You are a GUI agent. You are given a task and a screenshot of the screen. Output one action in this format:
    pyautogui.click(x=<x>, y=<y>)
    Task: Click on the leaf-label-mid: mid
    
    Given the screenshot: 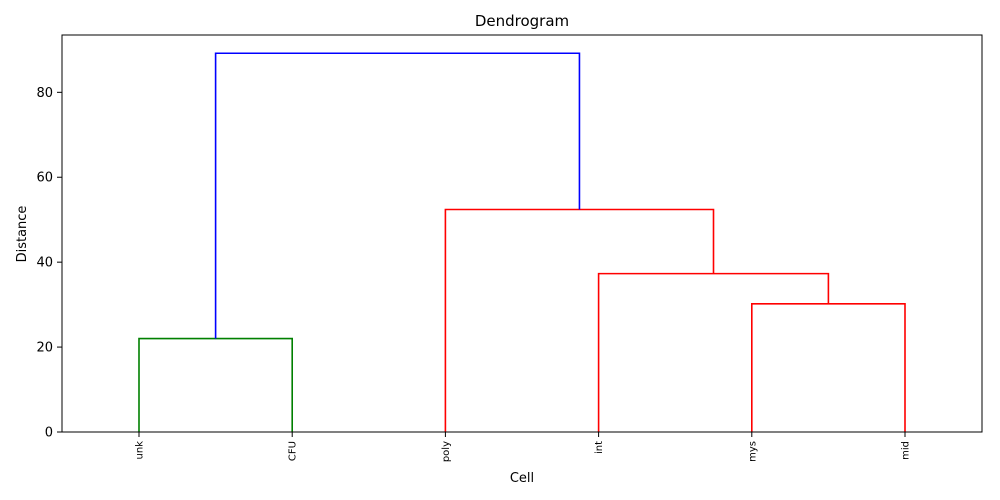 What is the action you would take?
    pyautogui.click(x=906, y=450)
    